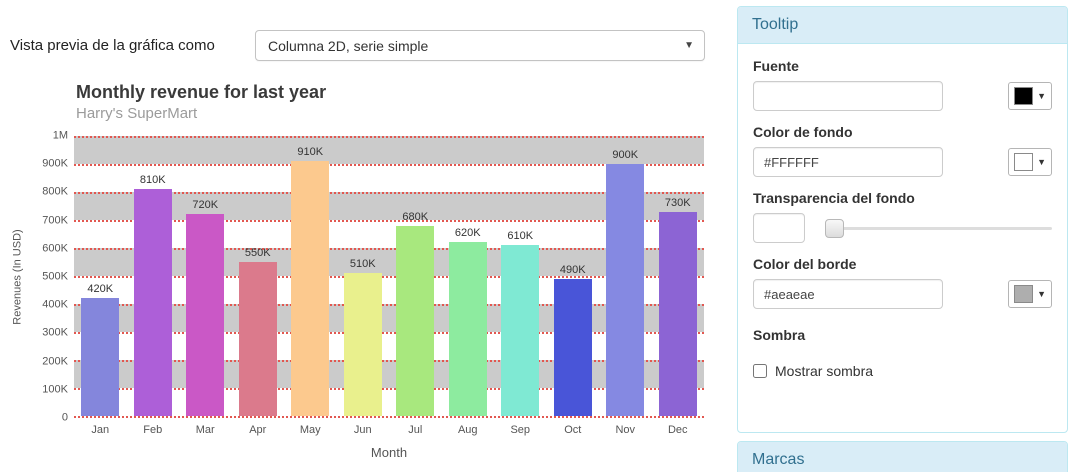 The image size is (1071, 472). Describe the element at coordinates (677, 430) in the screenshot. I see `x-axis-category-label: Dec` at that location.